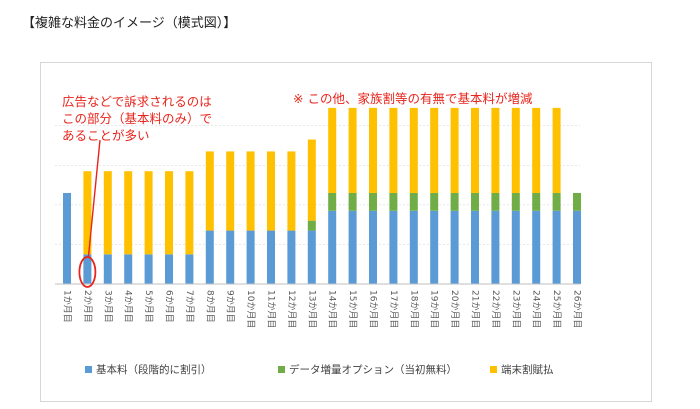  What do you see at coordinates (515, 247) in the screenshot?
I see `bar-segment-s0-c22` at bounding box center [515, 247].